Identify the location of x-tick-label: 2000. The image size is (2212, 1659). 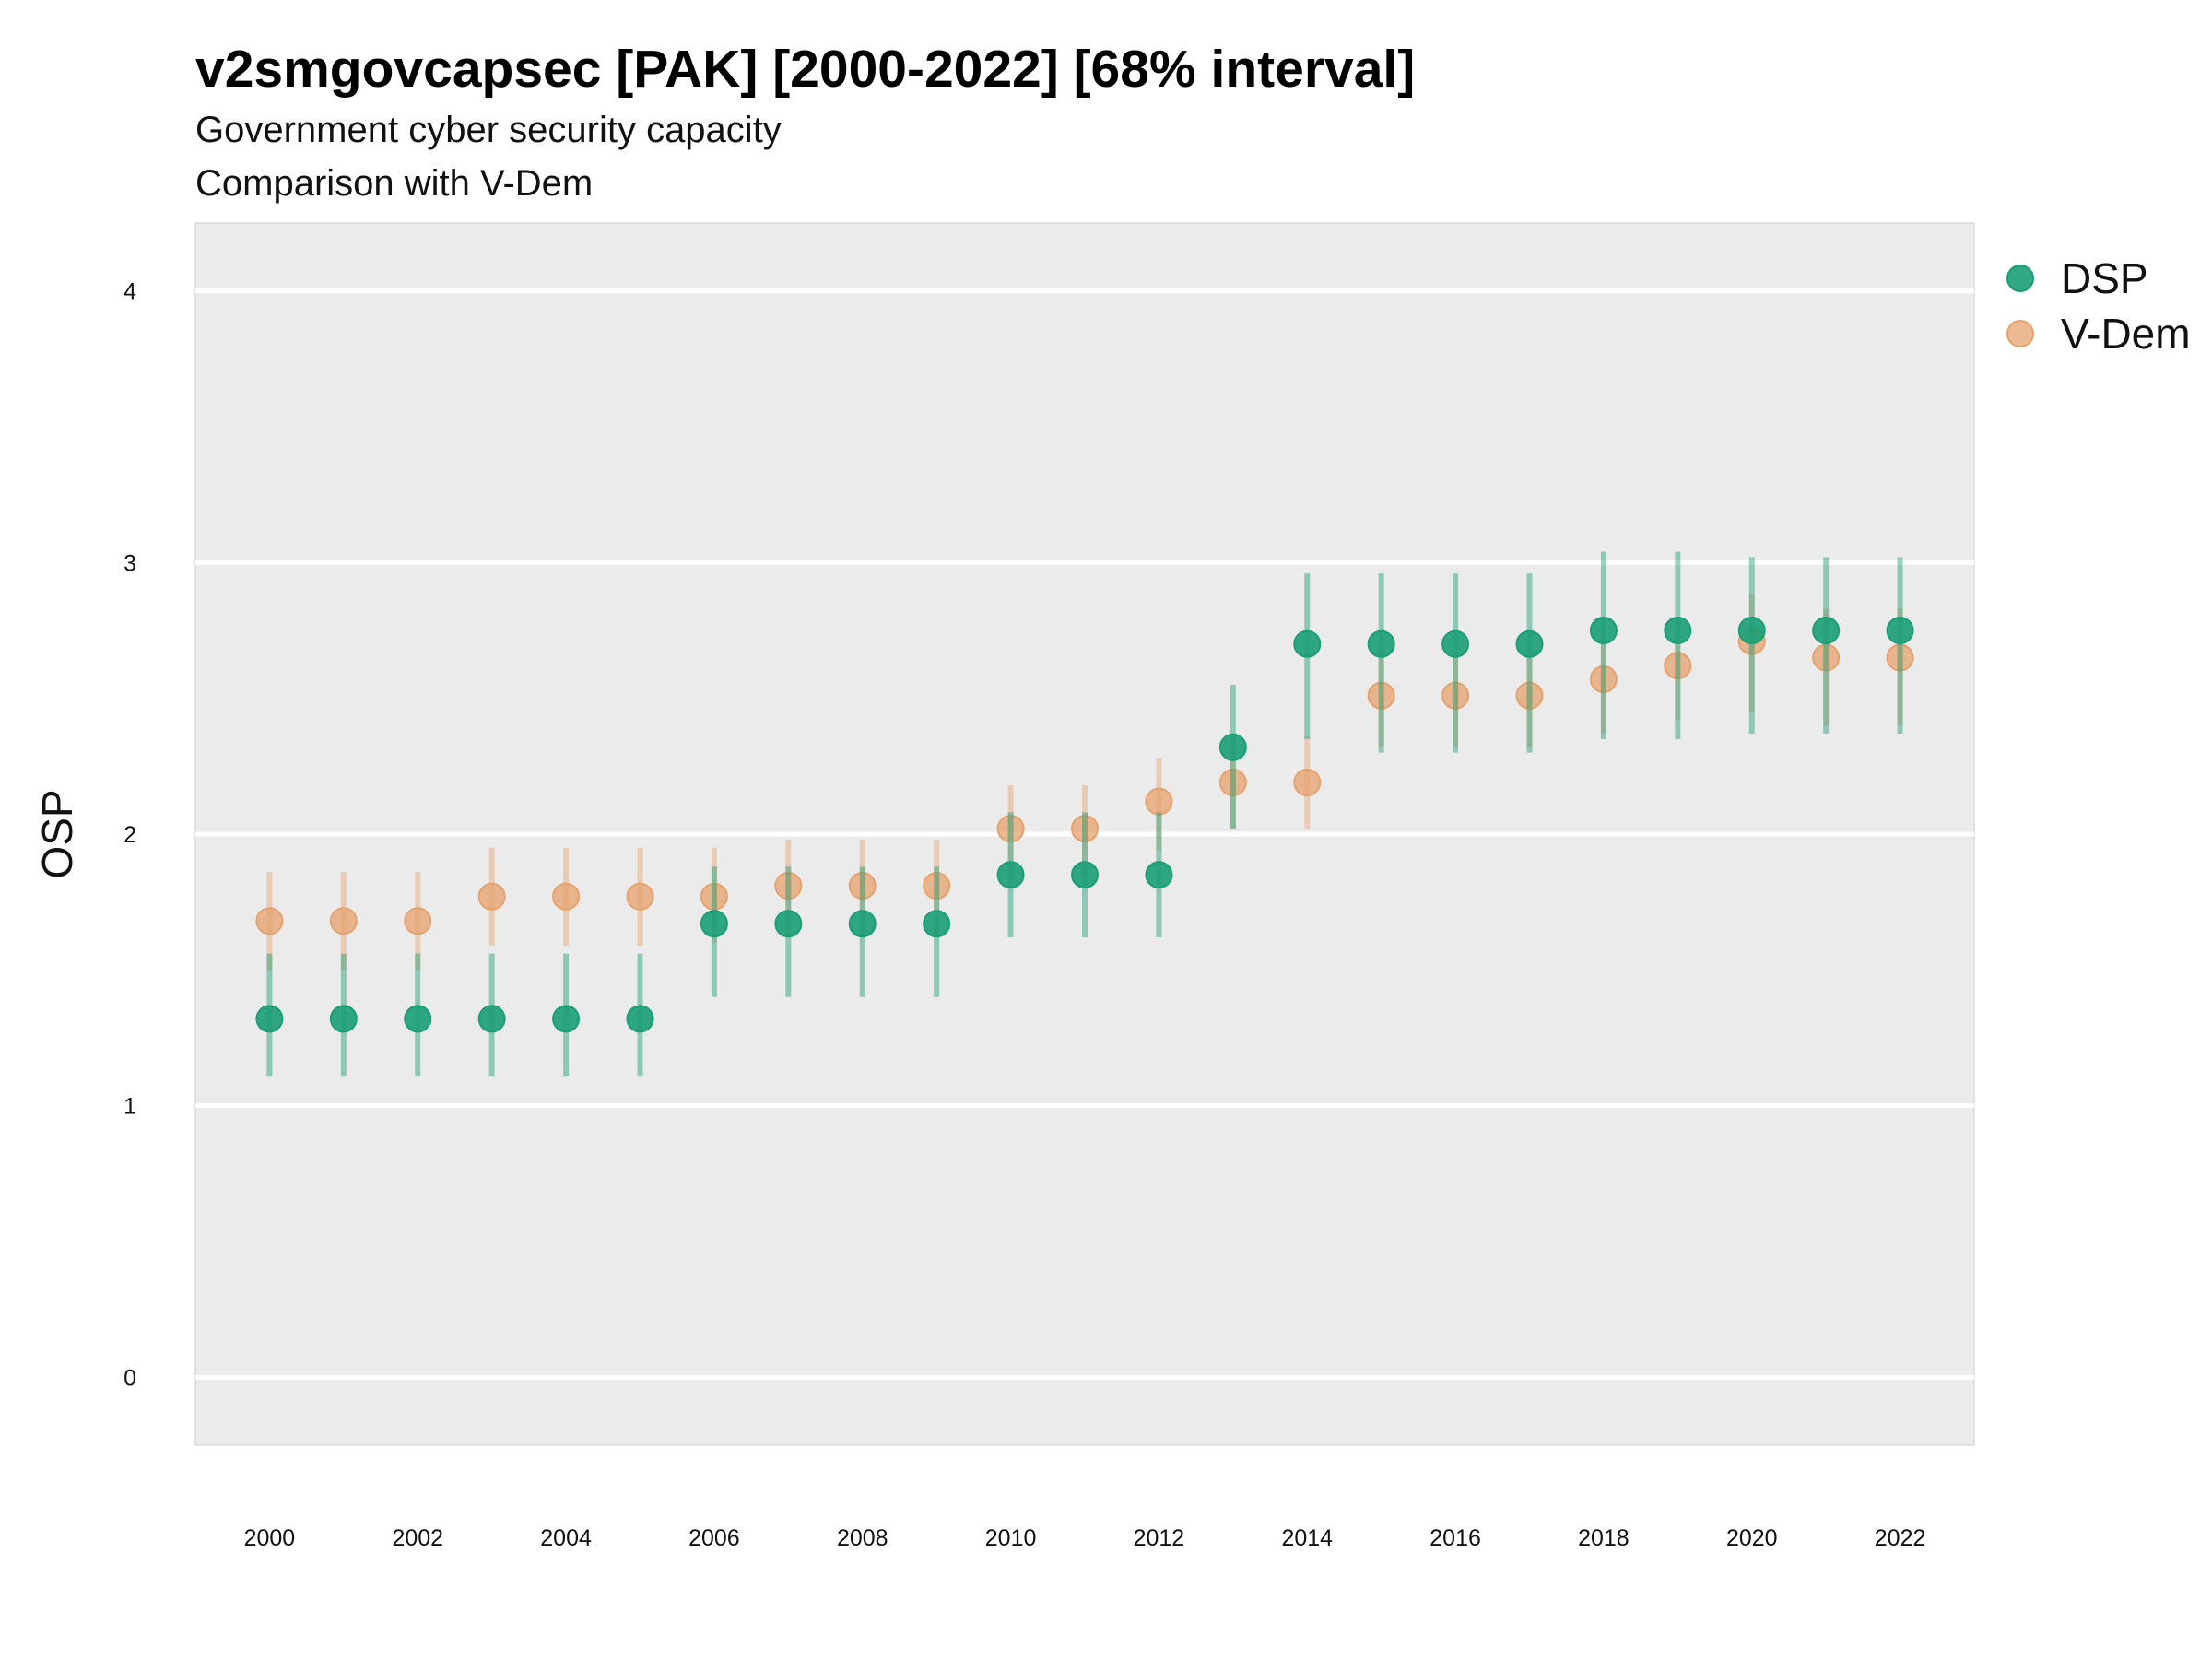
(270, 1538).